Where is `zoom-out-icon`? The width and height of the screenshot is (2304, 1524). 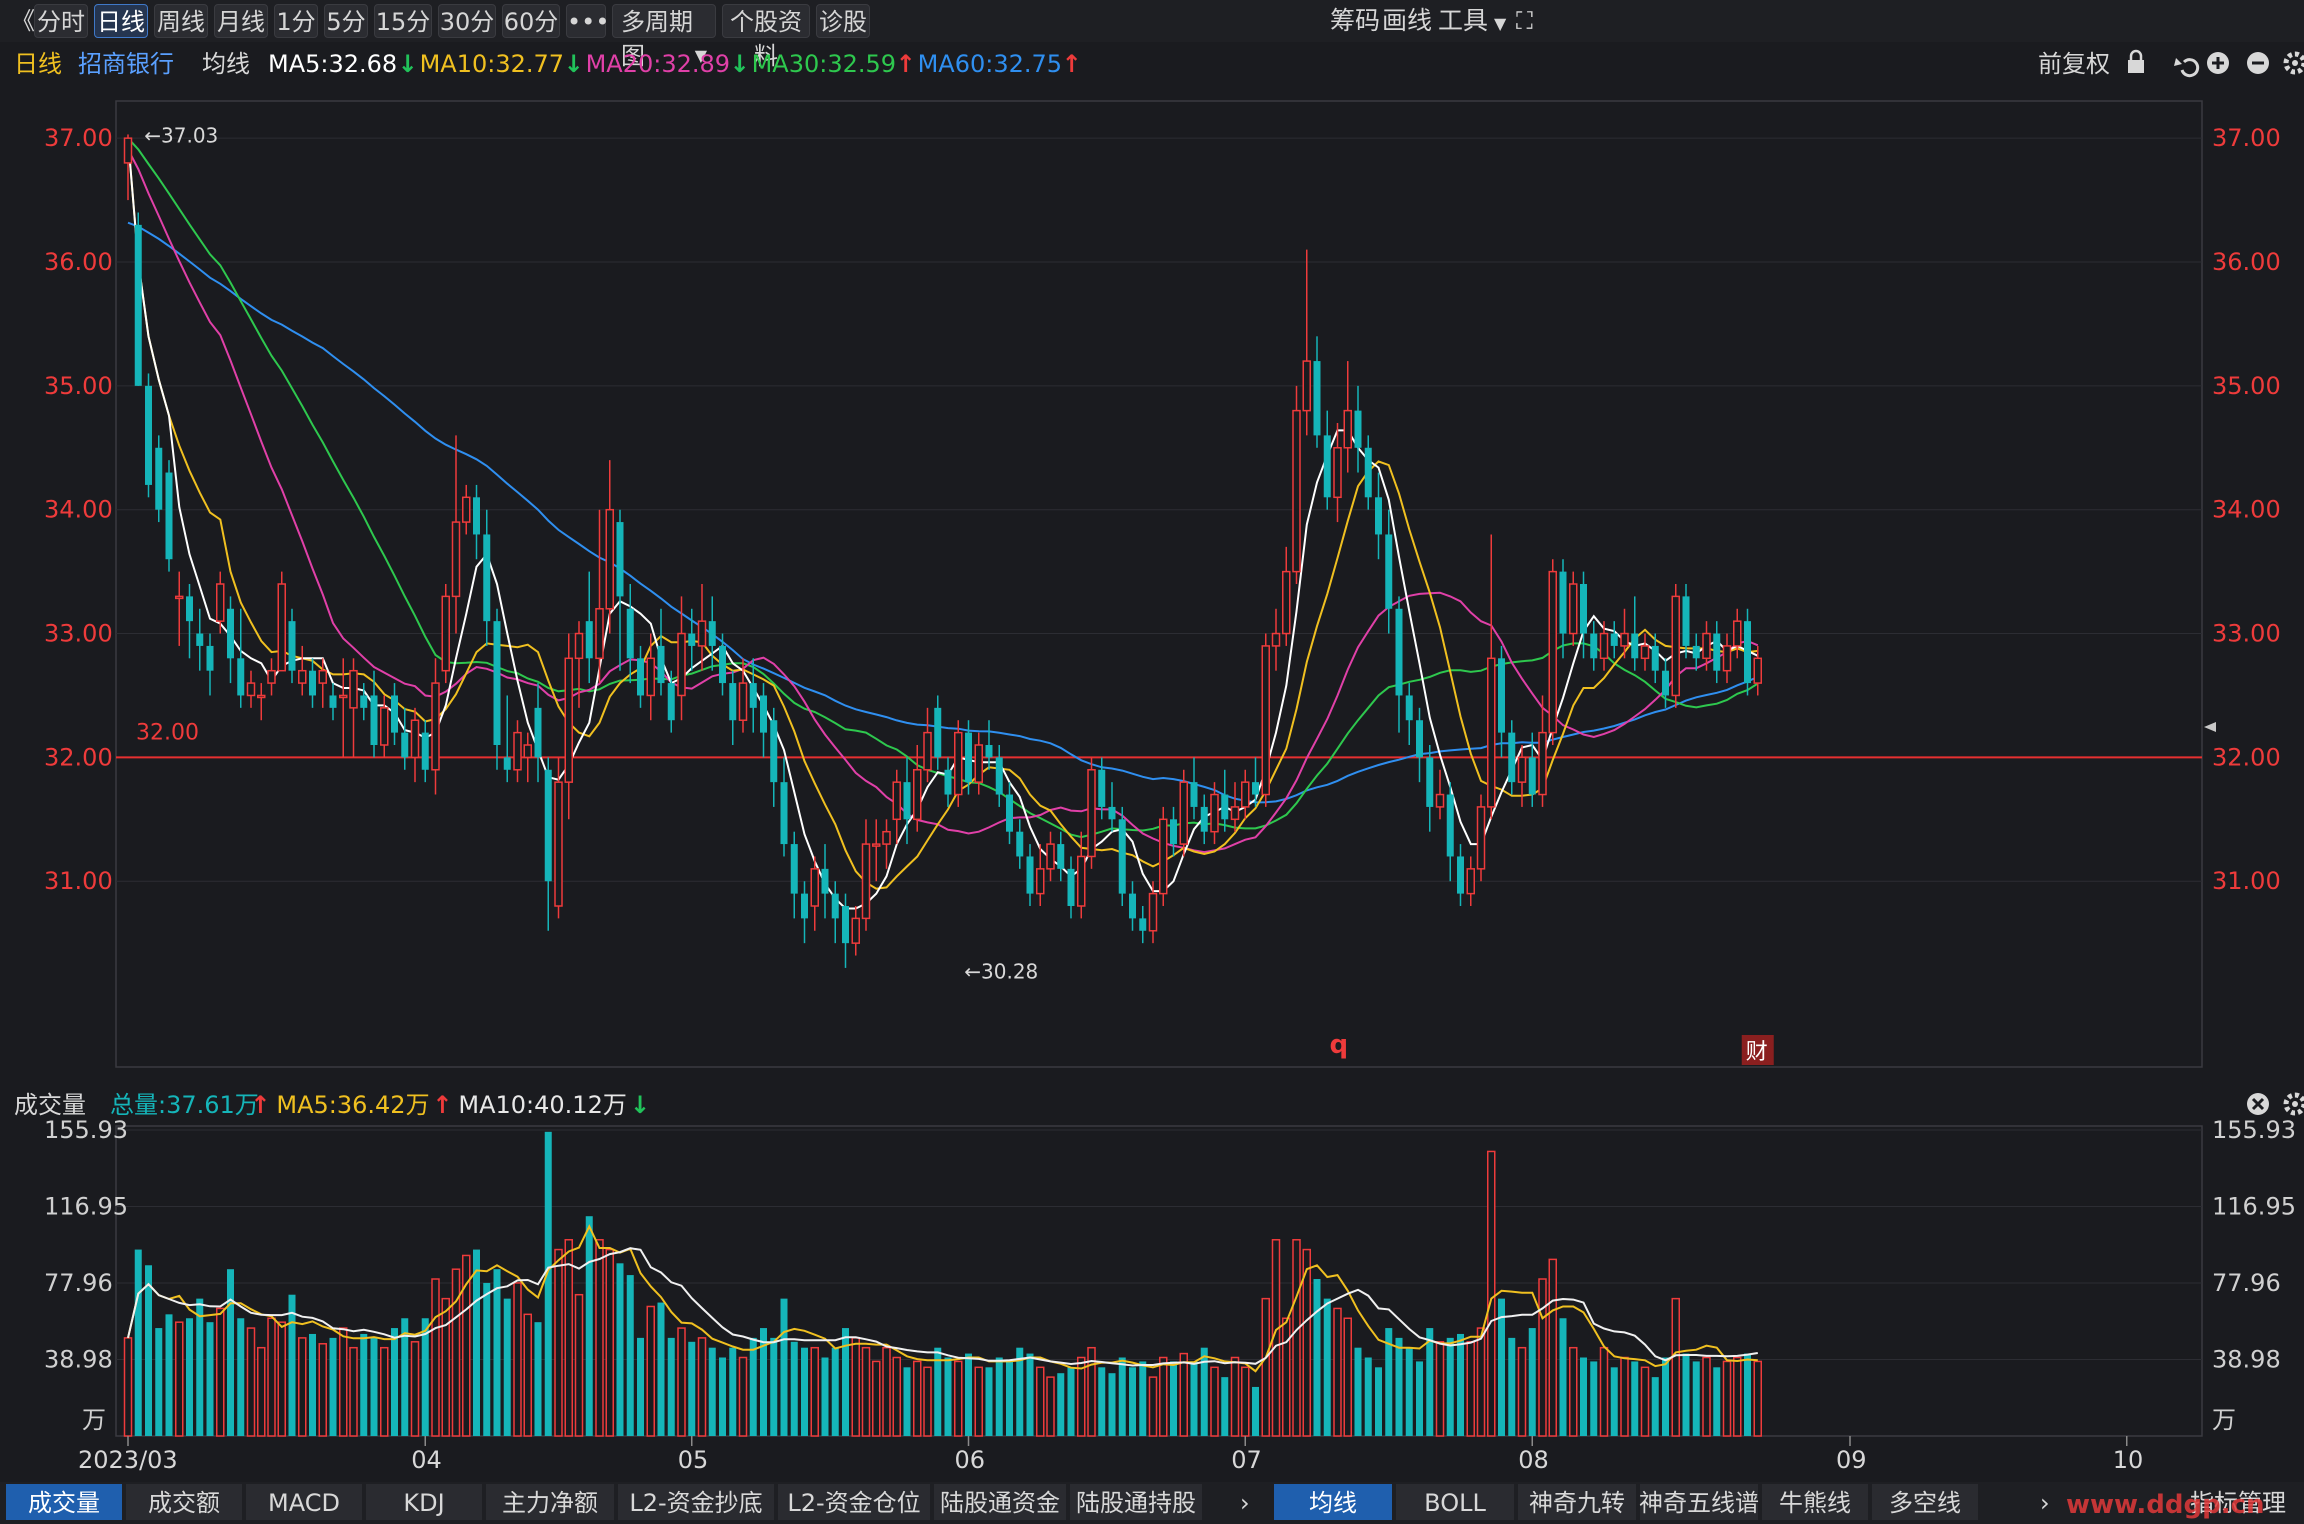 zoom-out-icon is located at coordinates (2258, 63).